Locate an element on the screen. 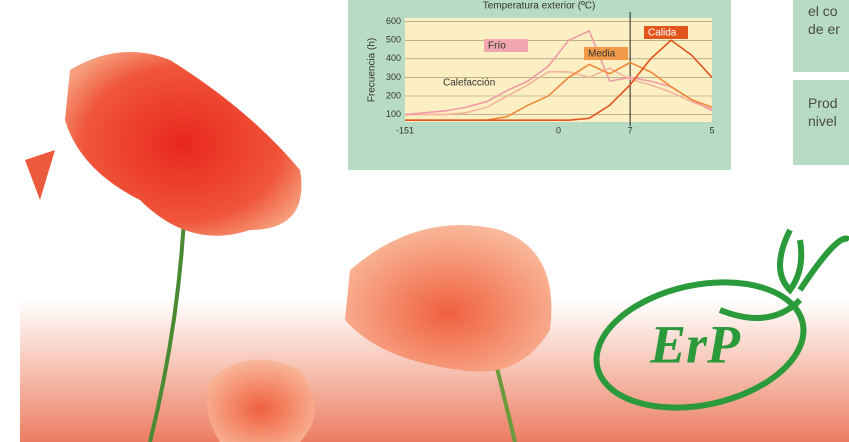 Image resolution: width=849 pixels, height=442 pixels. x-tick-label: -151 is located at coordinates (405, 130).